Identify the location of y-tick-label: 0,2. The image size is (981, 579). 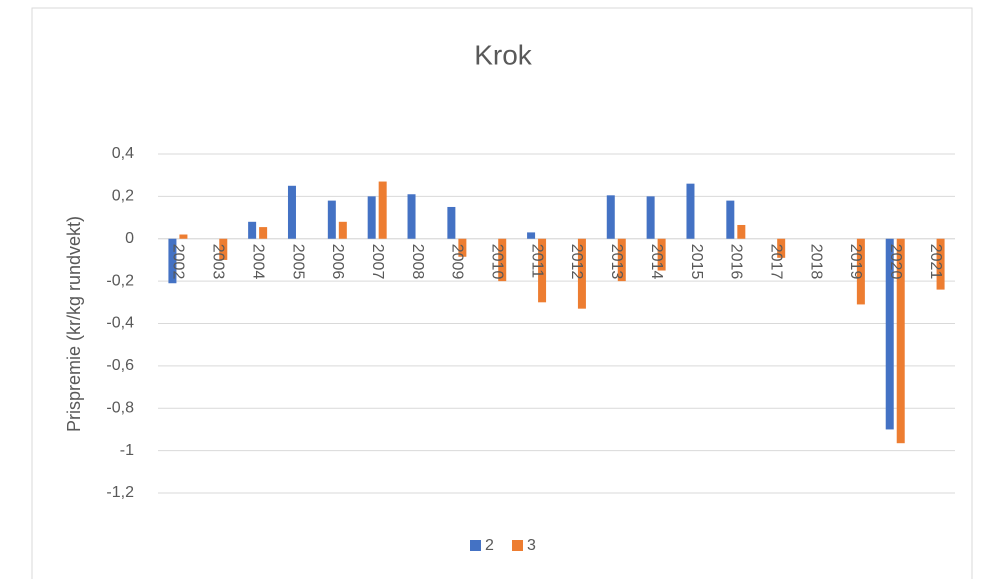
(123, 196).